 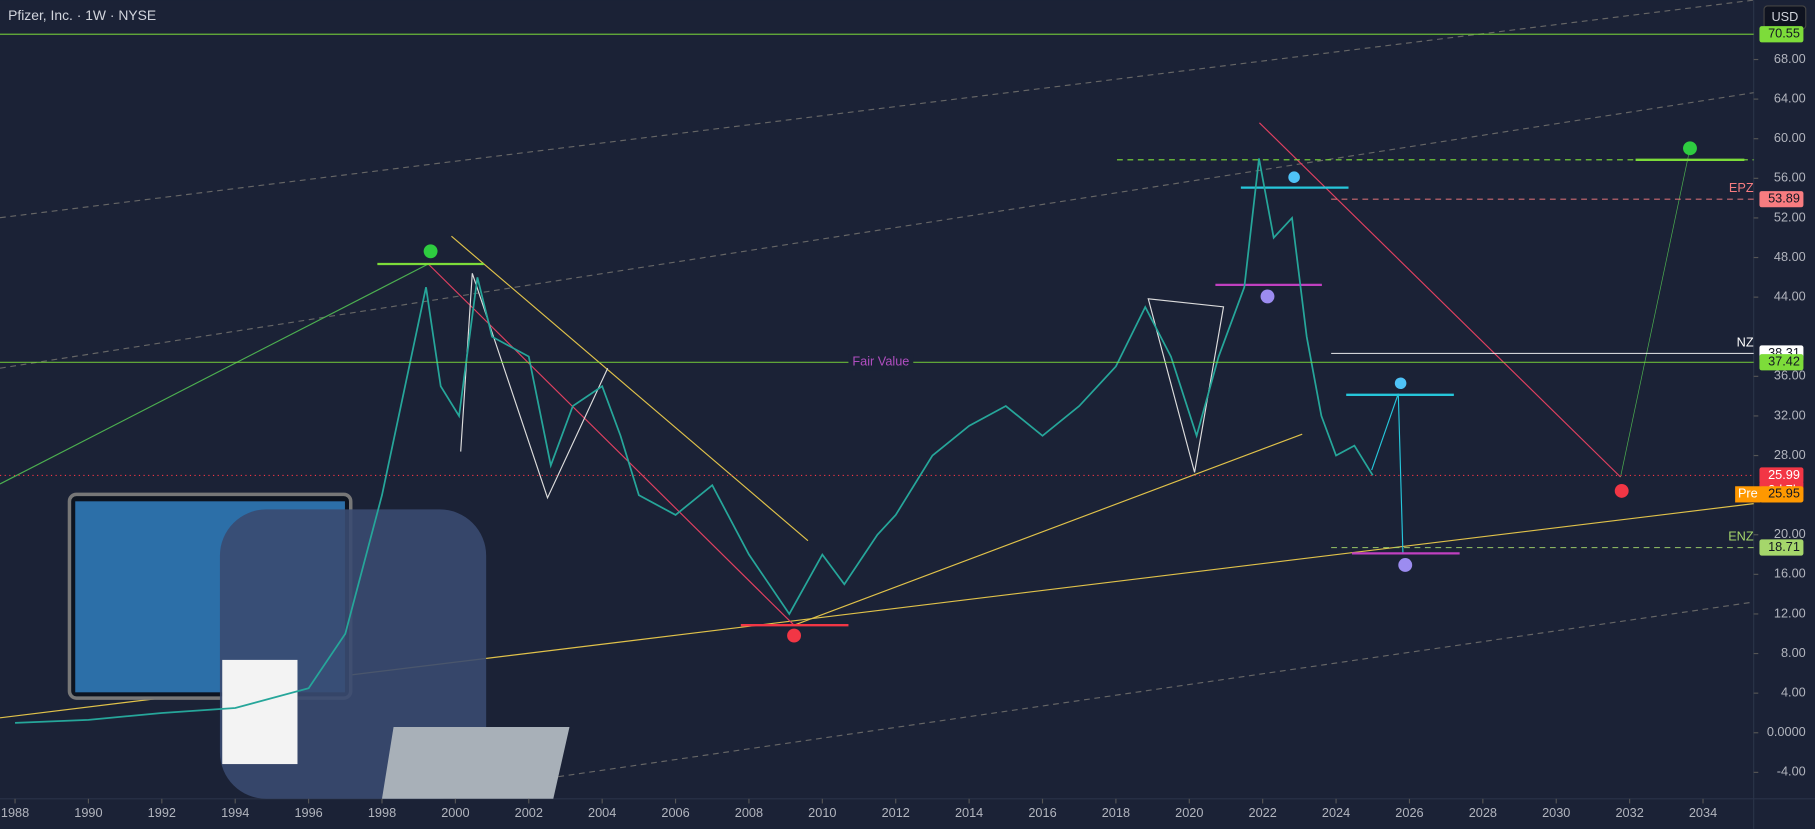 What do you see at coordinates (1786, 731) in the screenshot?
I see `y-tick-label: 0.0000` at bounding box center [1786, 731].